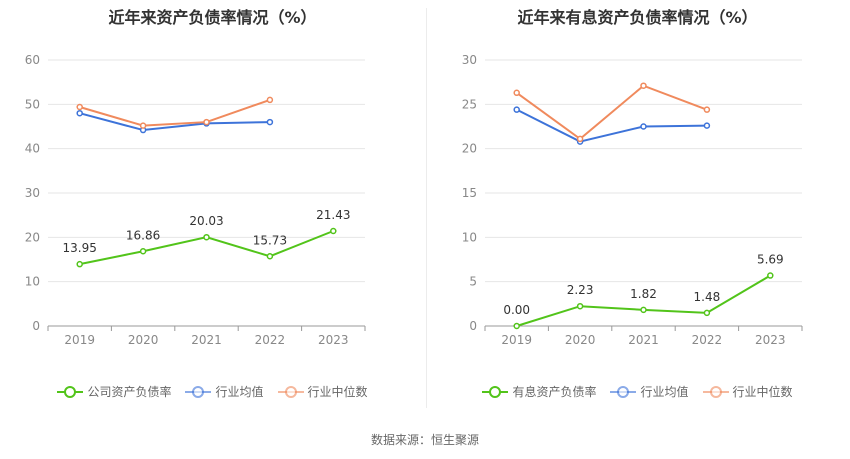 The width and height of the screenshot is (850, 459). What do you see at coordinates (770, 260) in the screenshot?
I see `data-label: 5.69` at bounding box center [770, 260].